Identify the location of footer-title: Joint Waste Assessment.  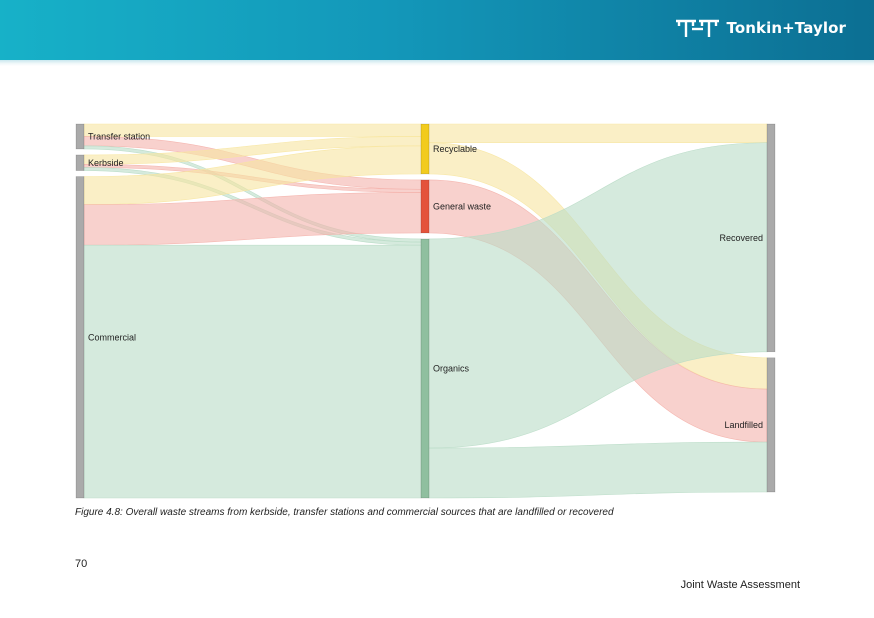
(740, 585).